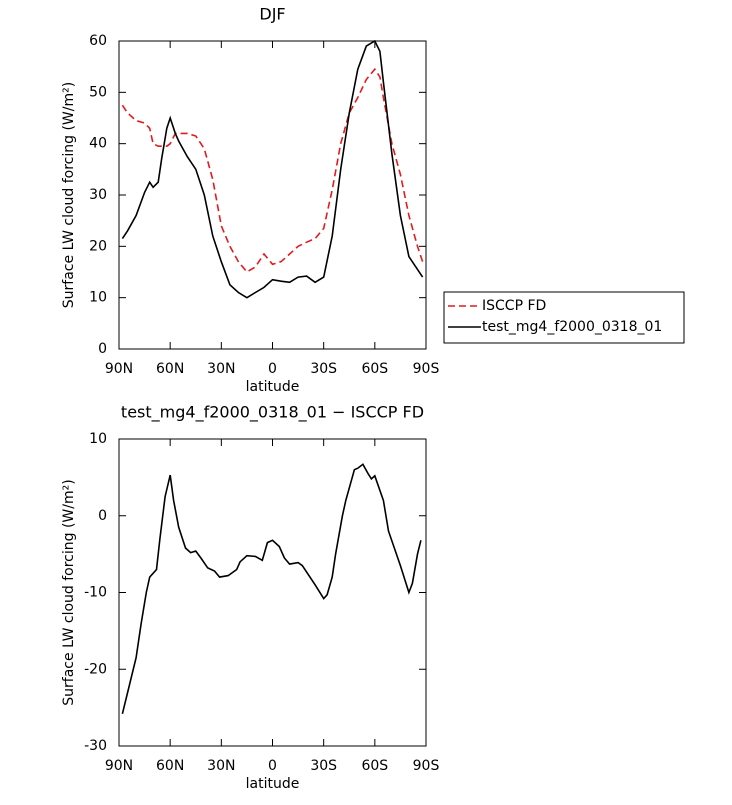  What do you see at coordinates (98, 41) in the screenshot?
I see `y-tick-label: 60` at bounding box center [98, 41].